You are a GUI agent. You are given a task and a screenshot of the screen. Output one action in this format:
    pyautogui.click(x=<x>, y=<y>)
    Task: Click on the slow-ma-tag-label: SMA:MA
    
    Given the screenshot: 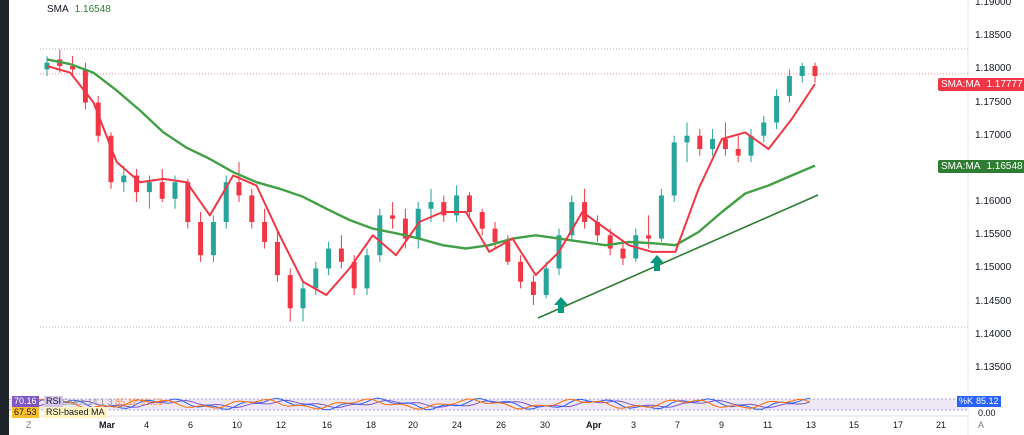 What is the action you would take?
    pyautogui.click(x=961, y=166)
    